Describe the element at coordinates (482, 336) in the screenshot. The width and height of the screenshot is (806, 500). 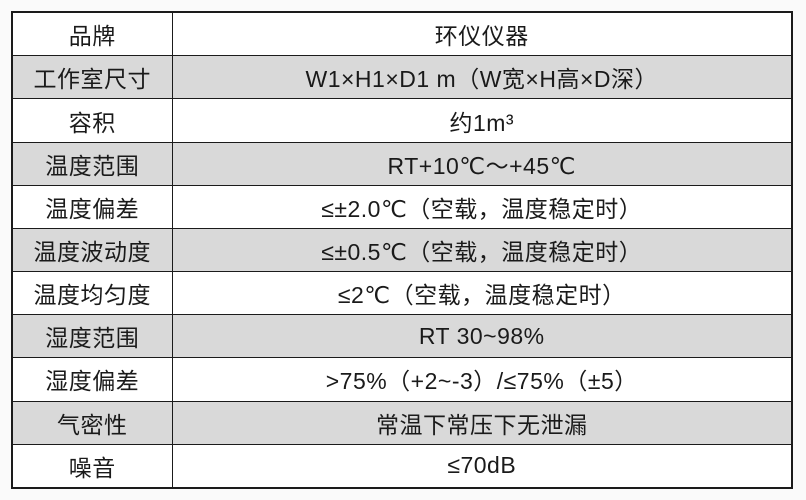
I see `spec-value-cell: RT 30~98%` at that location.